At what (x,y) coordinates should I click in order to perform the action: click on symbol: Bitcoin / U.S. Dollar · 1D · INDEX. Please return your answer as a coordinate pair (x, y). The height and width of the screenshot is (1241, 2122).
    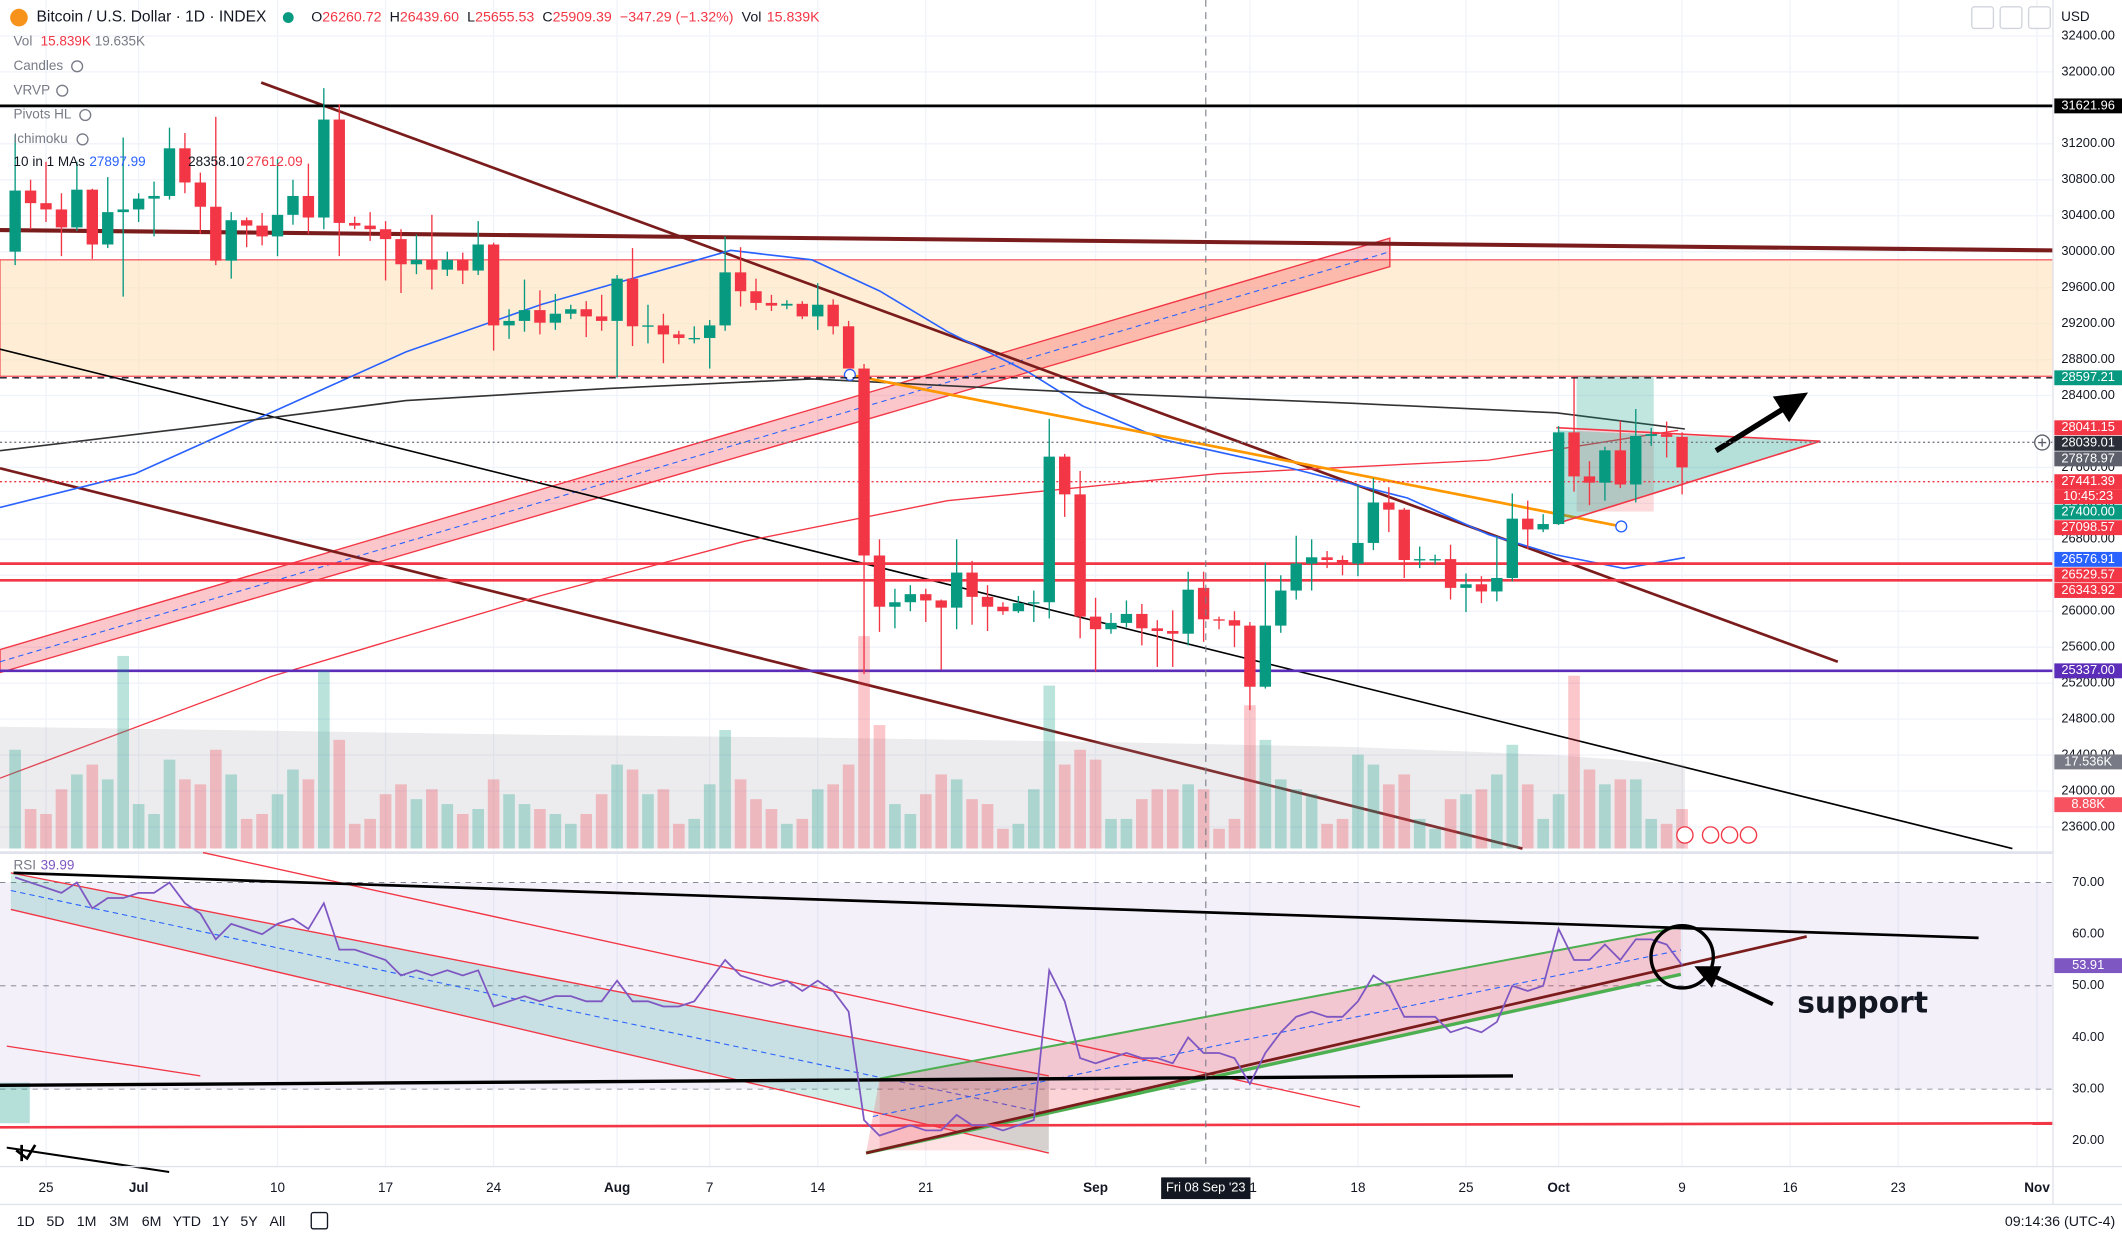
    Looking at the image, I should click on (152, 17).